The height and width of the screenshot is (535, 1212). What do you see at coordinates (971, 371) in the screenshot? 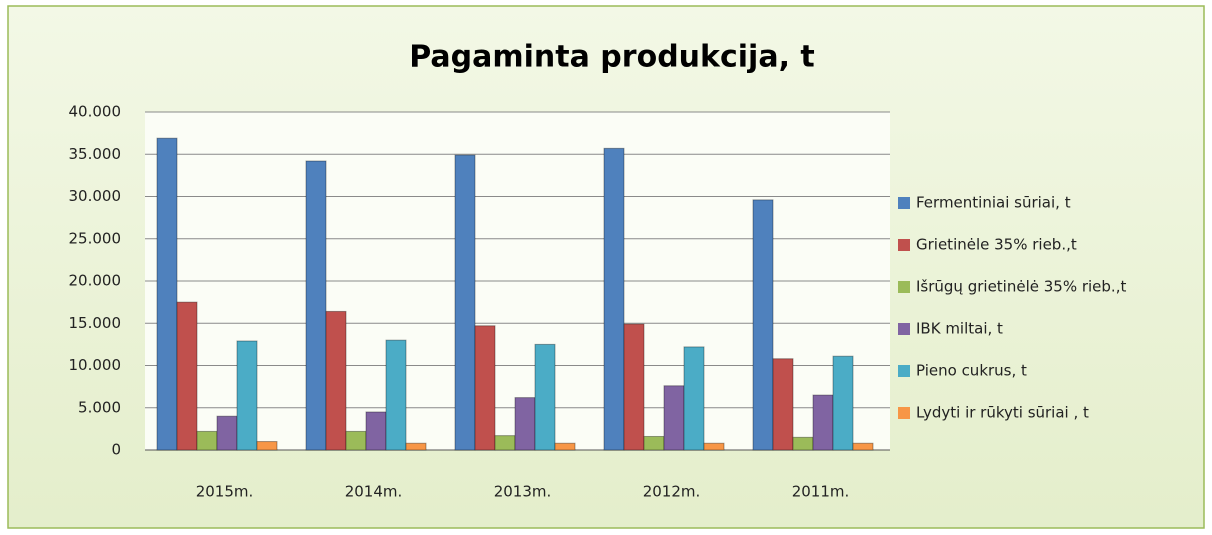
I see `legend-label: Pieno cukrus, t` at bounding box center [971, 371].